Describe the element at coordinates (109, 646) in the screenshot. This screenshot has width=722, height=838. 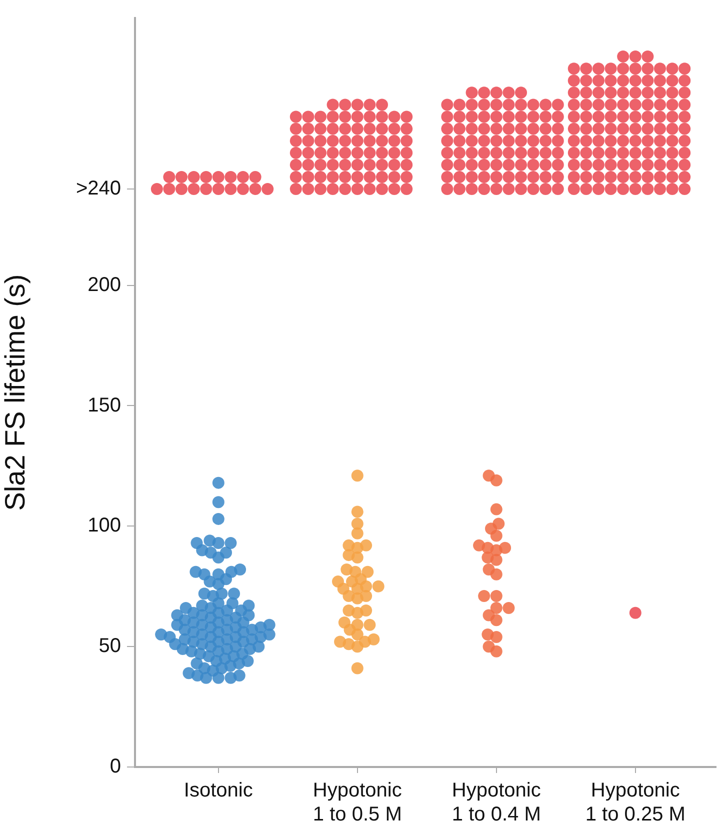
I see `y-tick-label: 50` at that location.